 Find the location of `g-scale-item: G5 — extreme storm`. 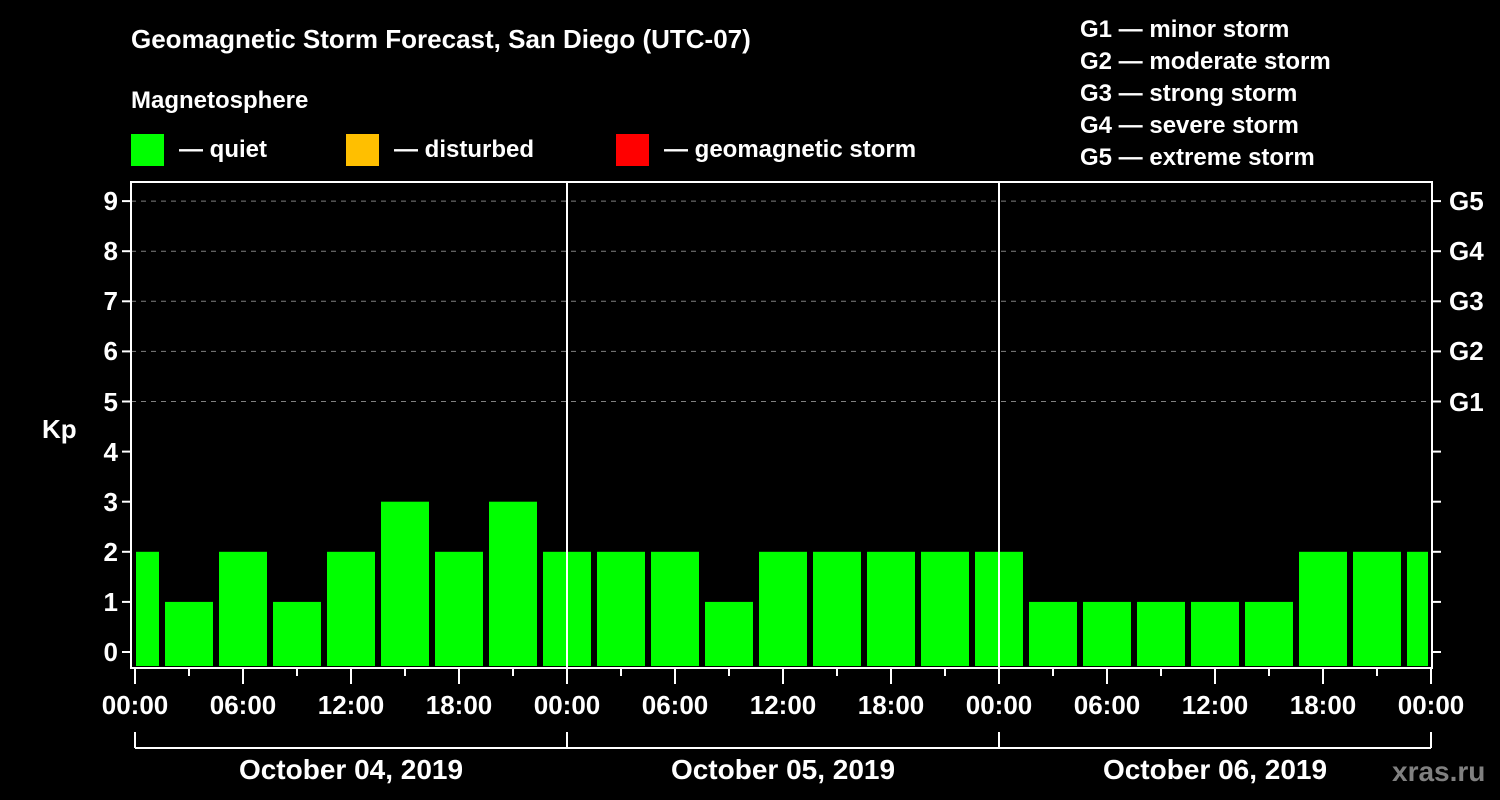

g-scale-item: G5 — extreme storm is located at coordinates (1197, 157).